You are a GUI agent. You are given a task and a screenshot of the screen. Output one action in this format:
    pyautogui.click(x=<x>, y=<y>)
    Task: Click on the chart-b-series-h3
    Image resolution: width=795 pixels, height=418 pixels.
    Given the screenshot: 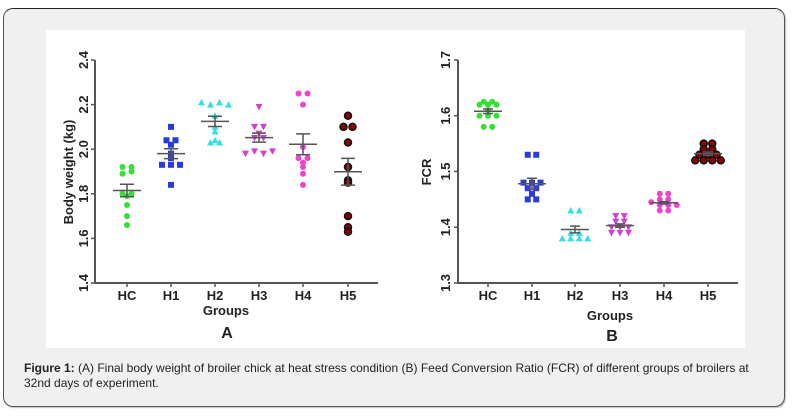 What is the action you would take?
    pyautogui.click(x=620, y=225)
    